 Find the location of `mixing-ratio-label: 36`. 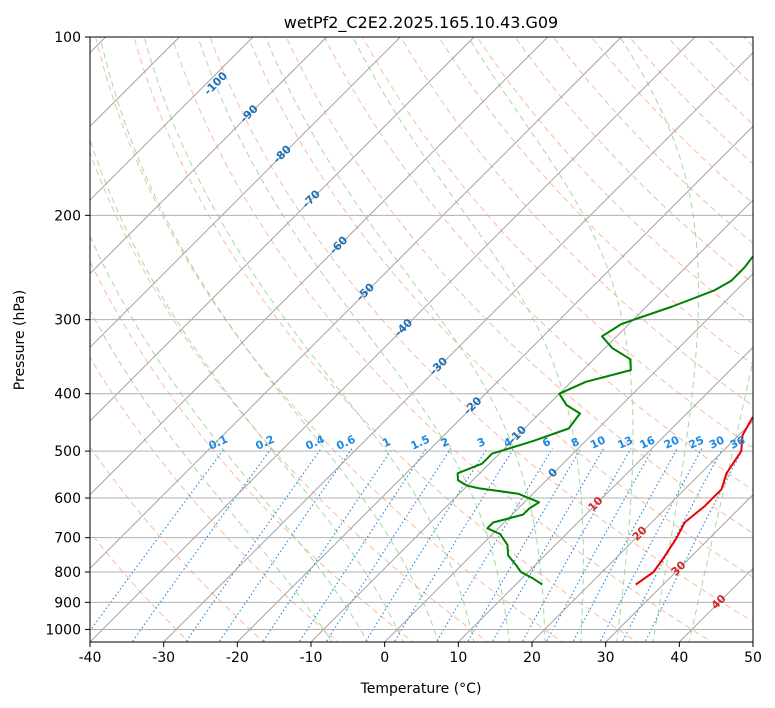

mixing-ratio-label: 36 is located at coordinates (738, 442).